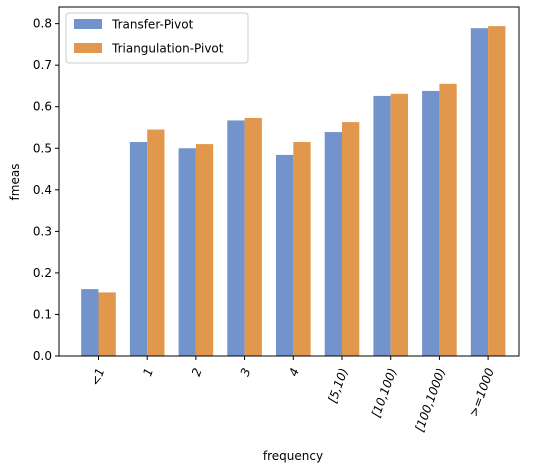  Describe the element at coordinates (42, 356) in the screenshot. I see `y-tick-label: 0.0` at that location.